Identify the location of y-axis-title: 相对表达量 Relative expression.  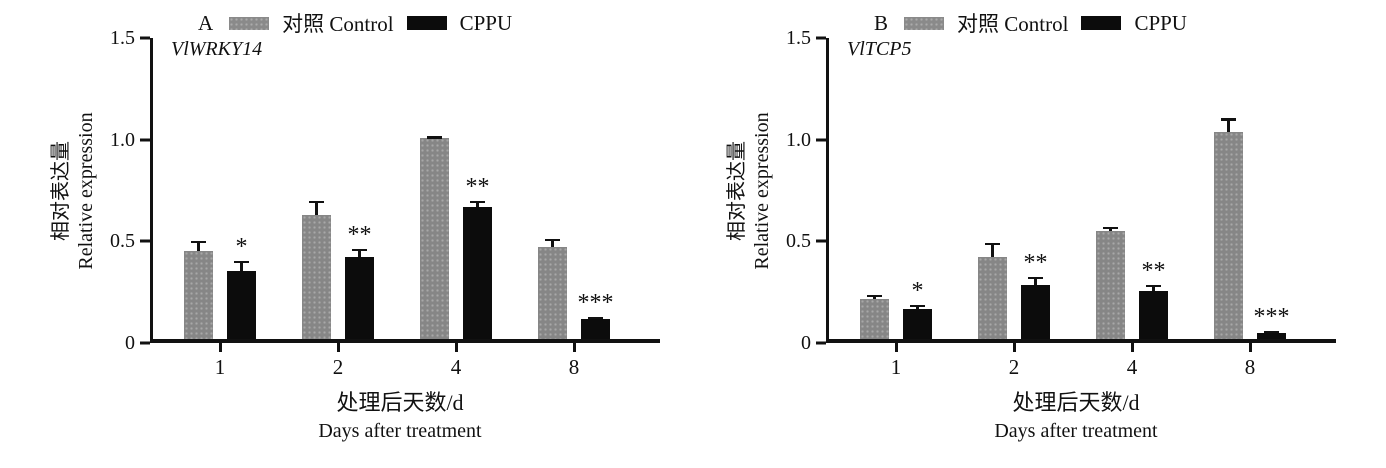
(750, 190).